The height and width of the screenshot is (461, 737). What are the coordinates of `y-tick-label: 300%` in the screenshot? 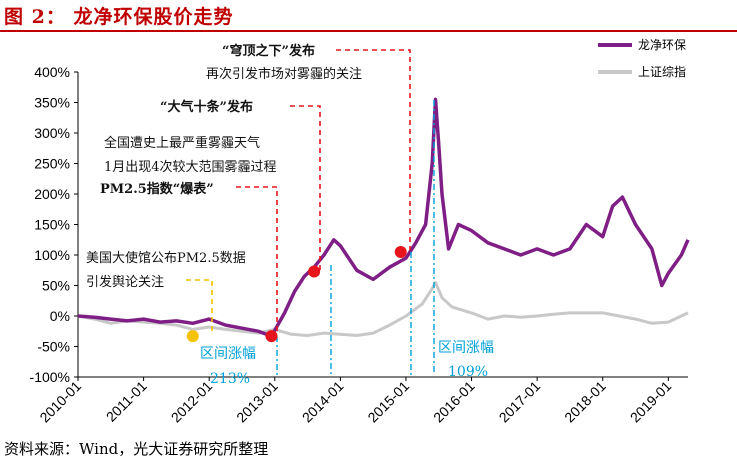 It's located at (52, 133).